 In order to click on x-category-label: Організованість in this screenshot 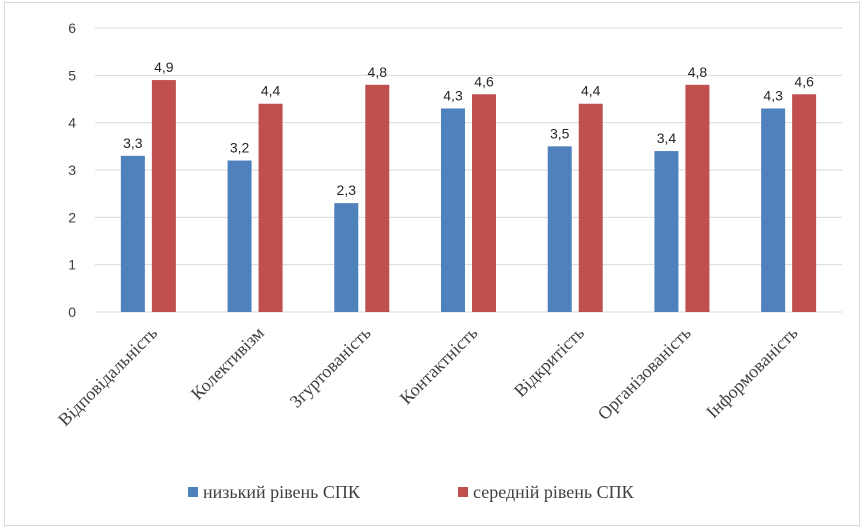, I will do `click(644, 373)`.